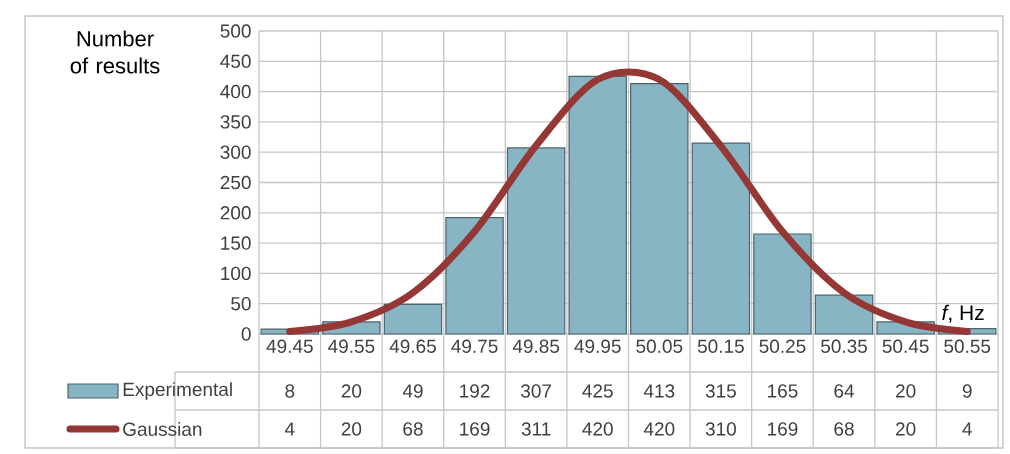 Image resolution: width=1010 pixels, height=454 pixels. I want to click on x-tick-label: 49.75, so click(474, 346).